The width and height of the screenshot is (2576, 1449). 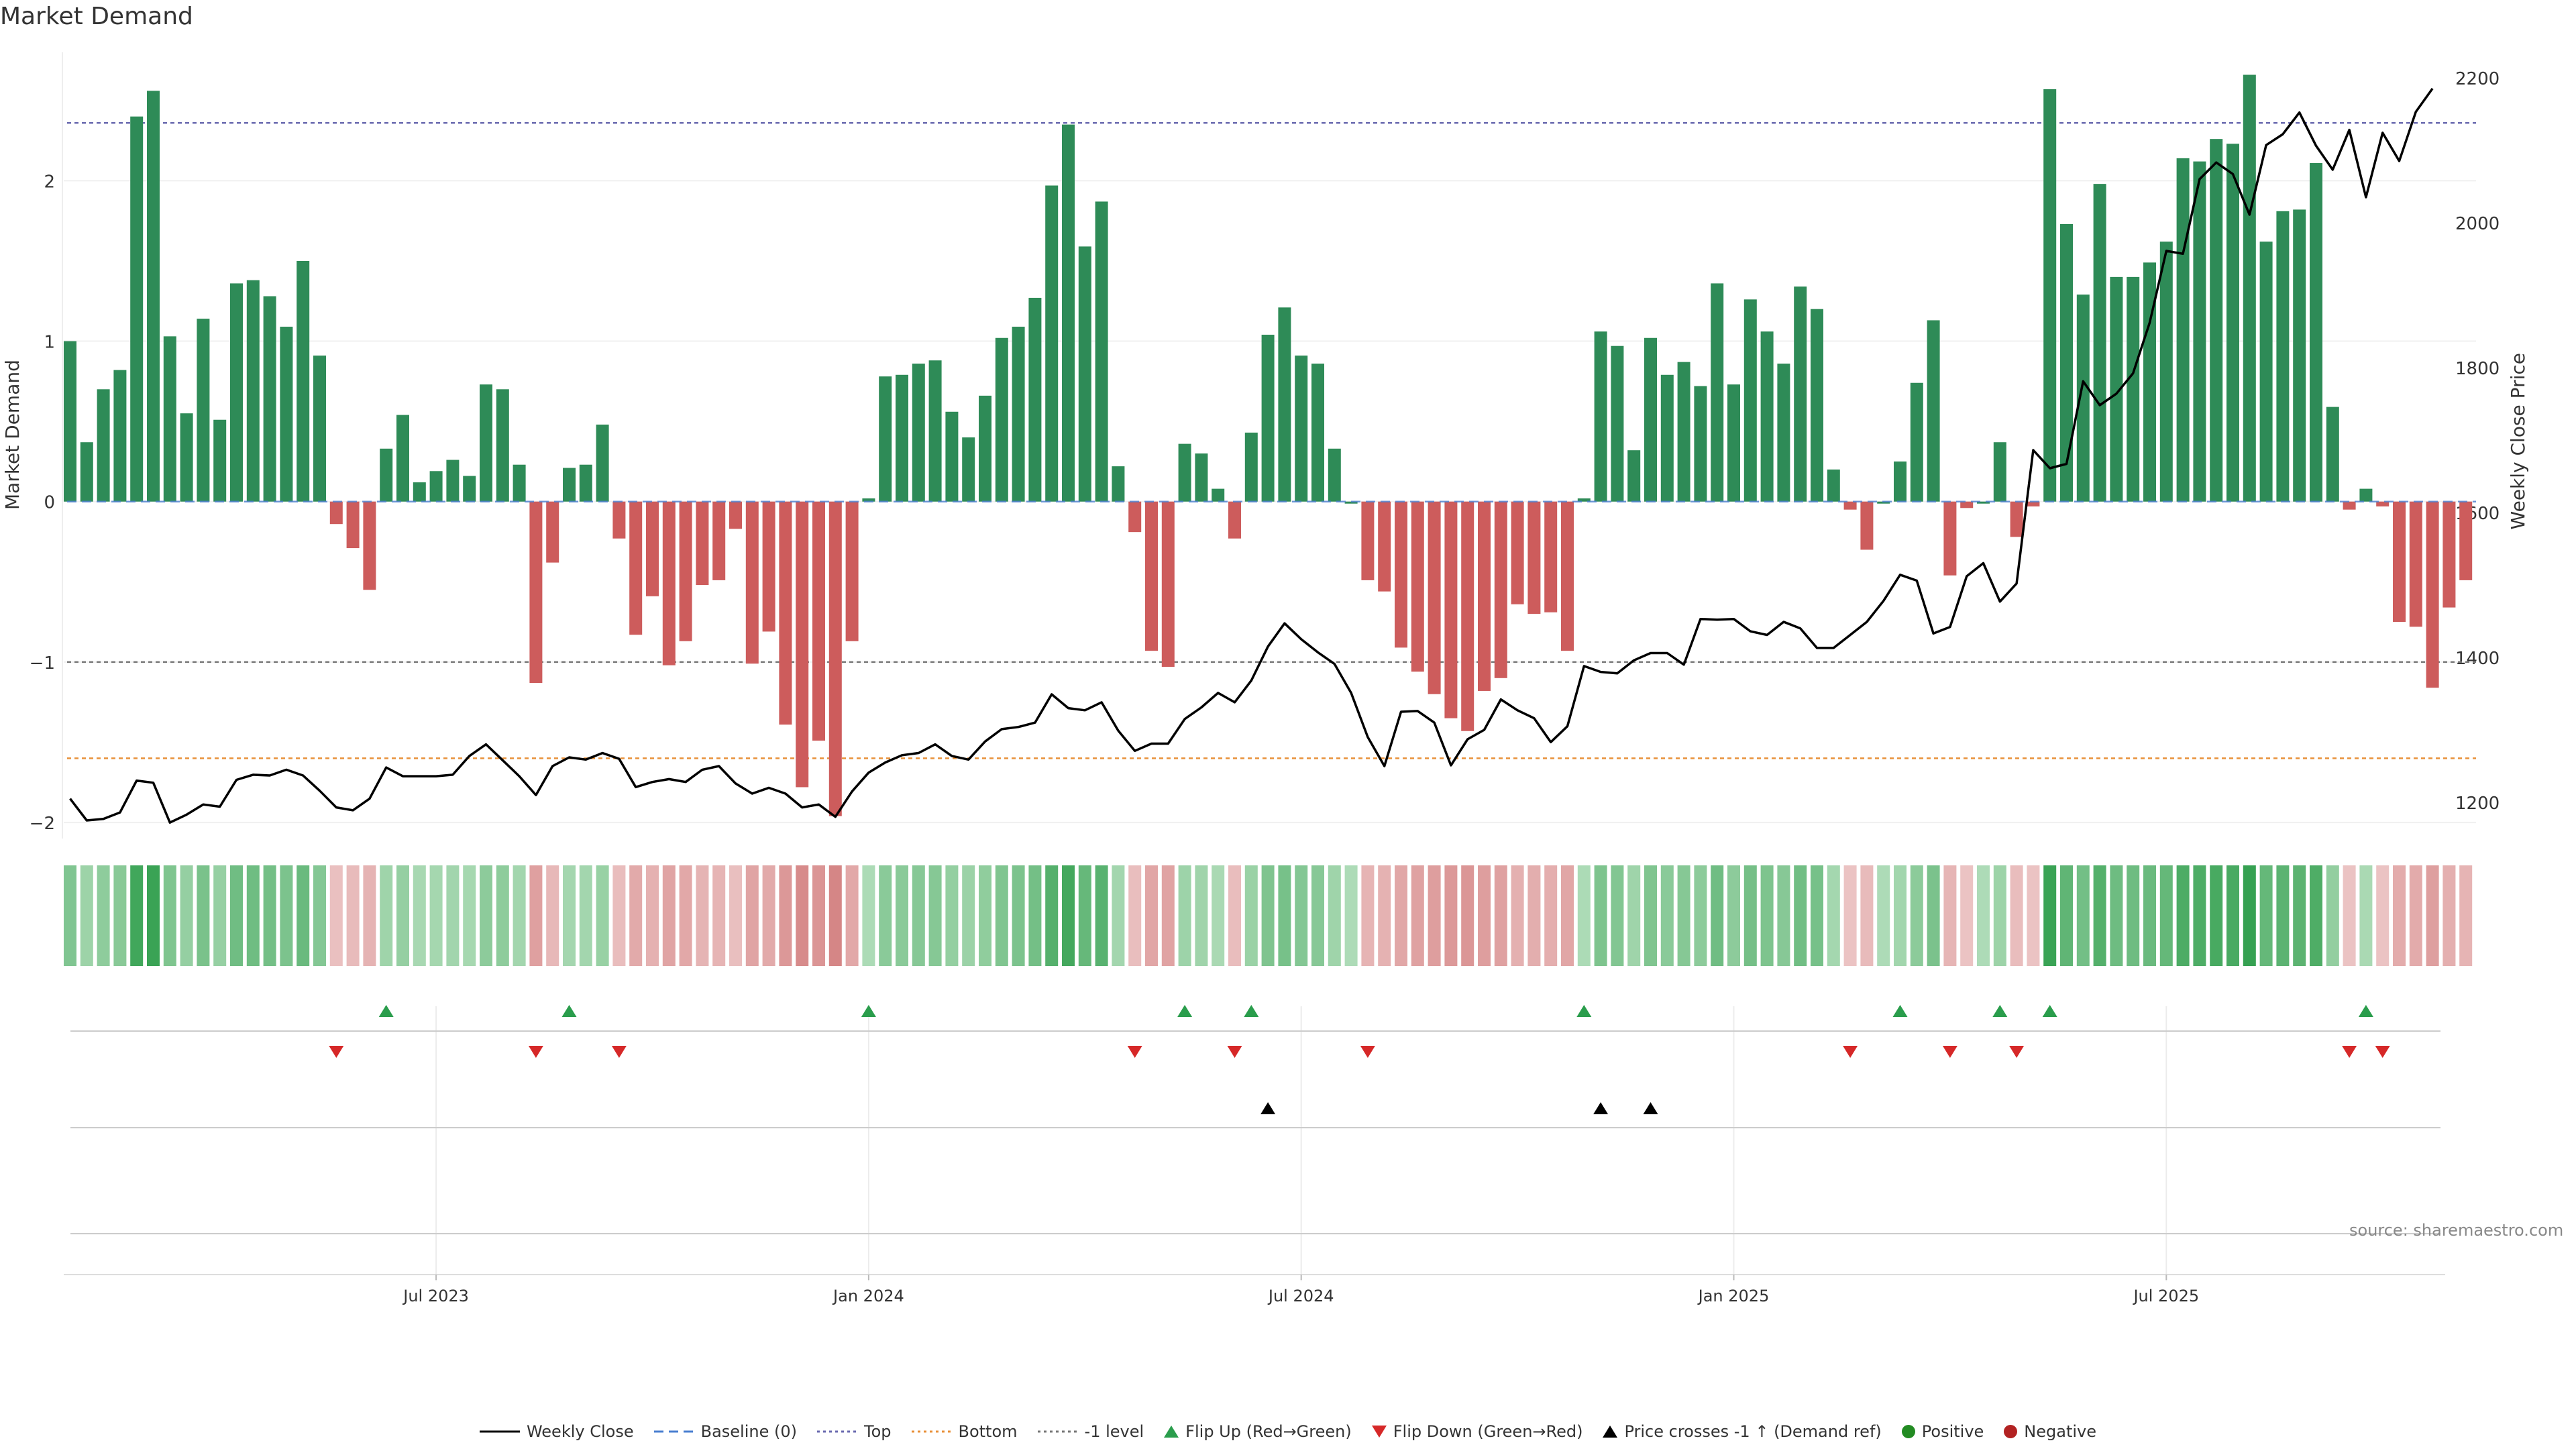 I want to click on legend-item-negative: Negative, so click(x=2050, y=1431).